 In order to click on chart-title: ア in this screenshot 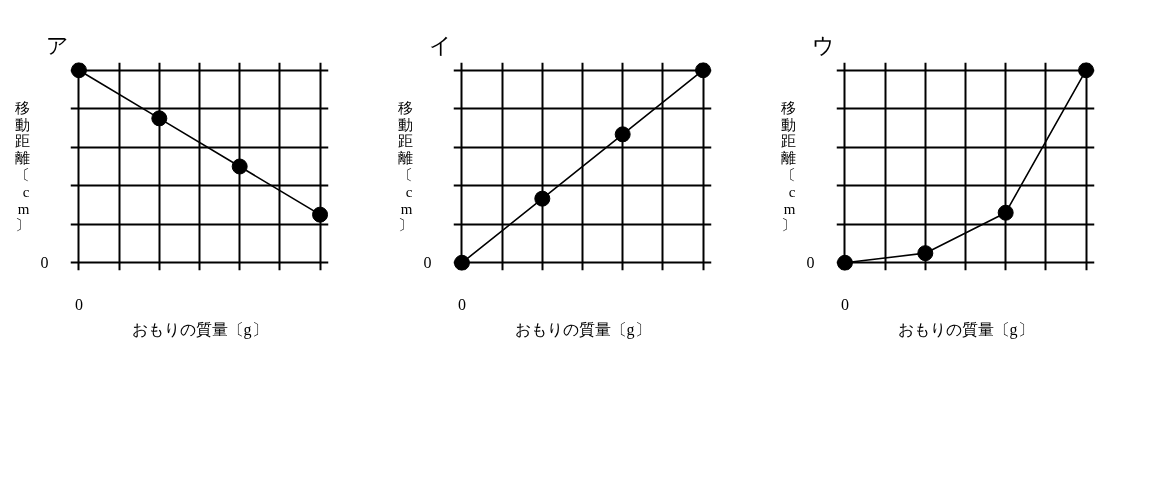, I will do `click(57, 45)`.